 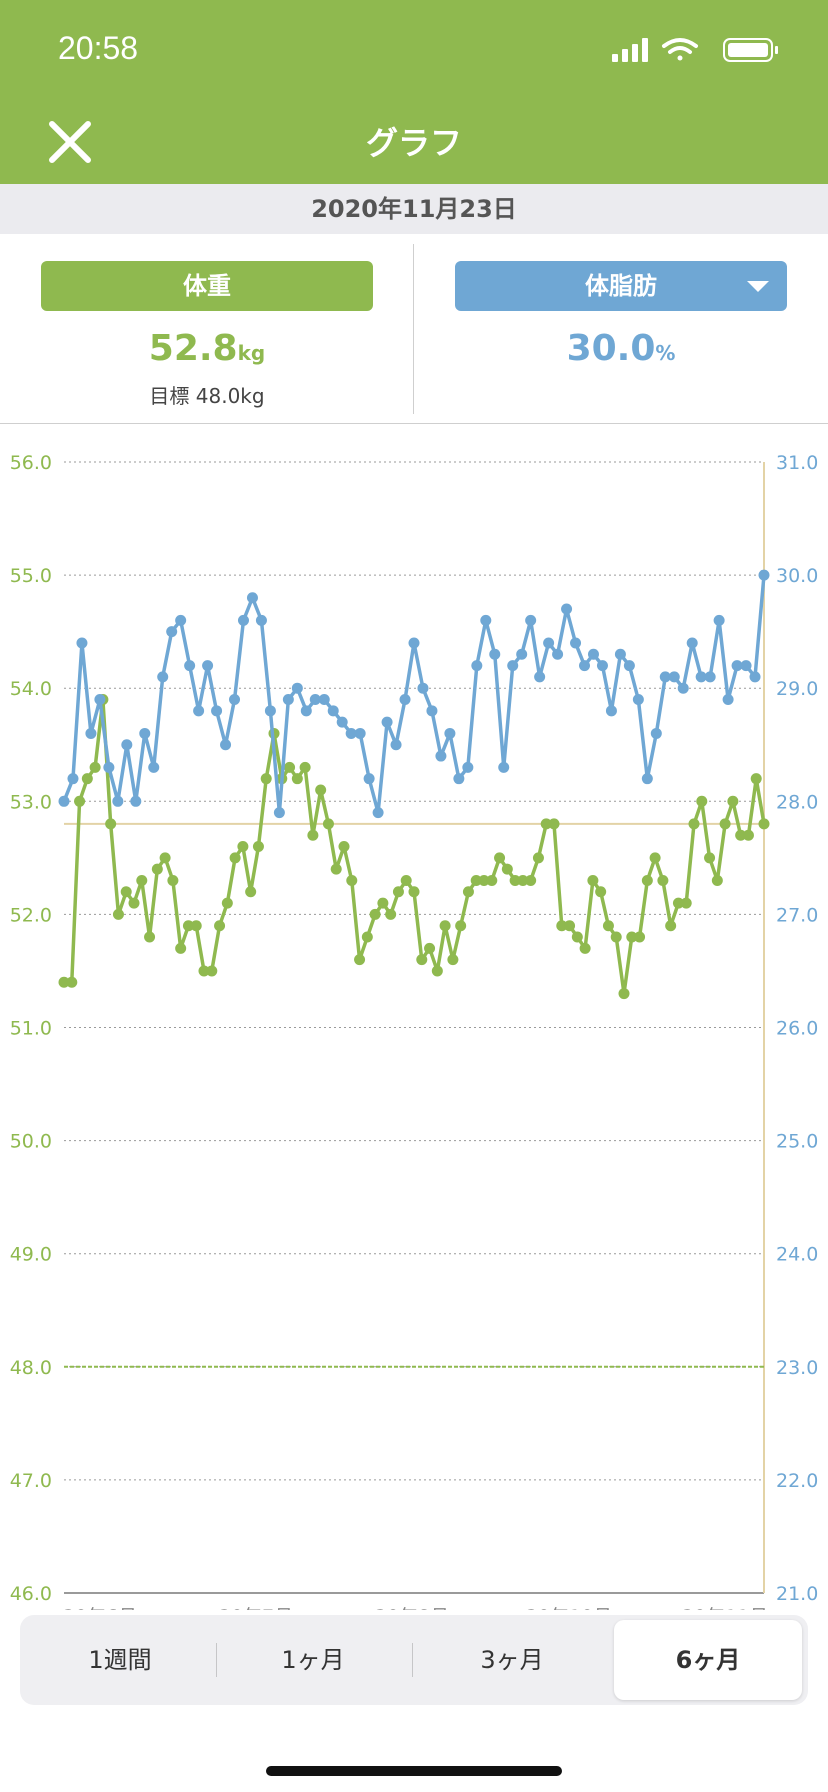 What do you see at coordinates (621, 286) in the screenshot?
I see `body-fat-dropdown: 体脂肪` at bounding box center [621, 286].